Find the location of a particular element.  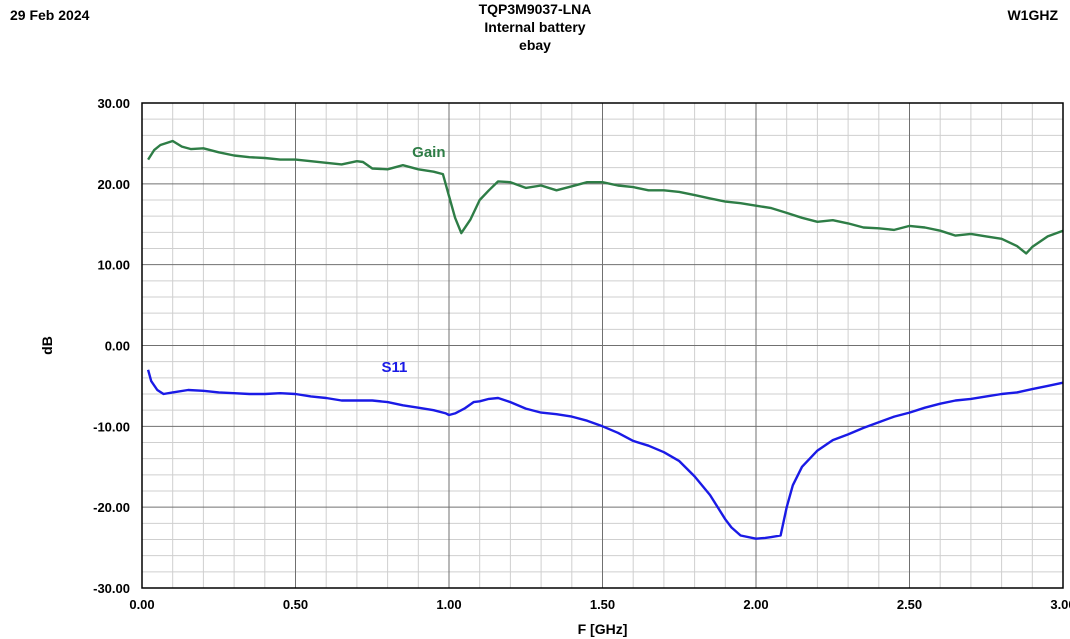

x-tick-label: 0.00 is located at coordinates (141, 604).